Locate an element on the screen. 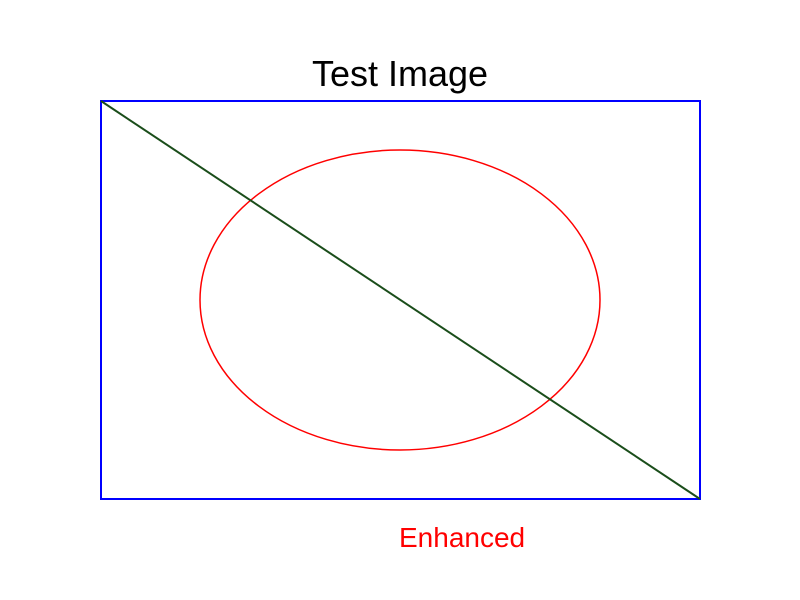 Image resolution: width=800 pixels, height=600 pixels. image-title: Test Image is located at coordinates (400, 73).